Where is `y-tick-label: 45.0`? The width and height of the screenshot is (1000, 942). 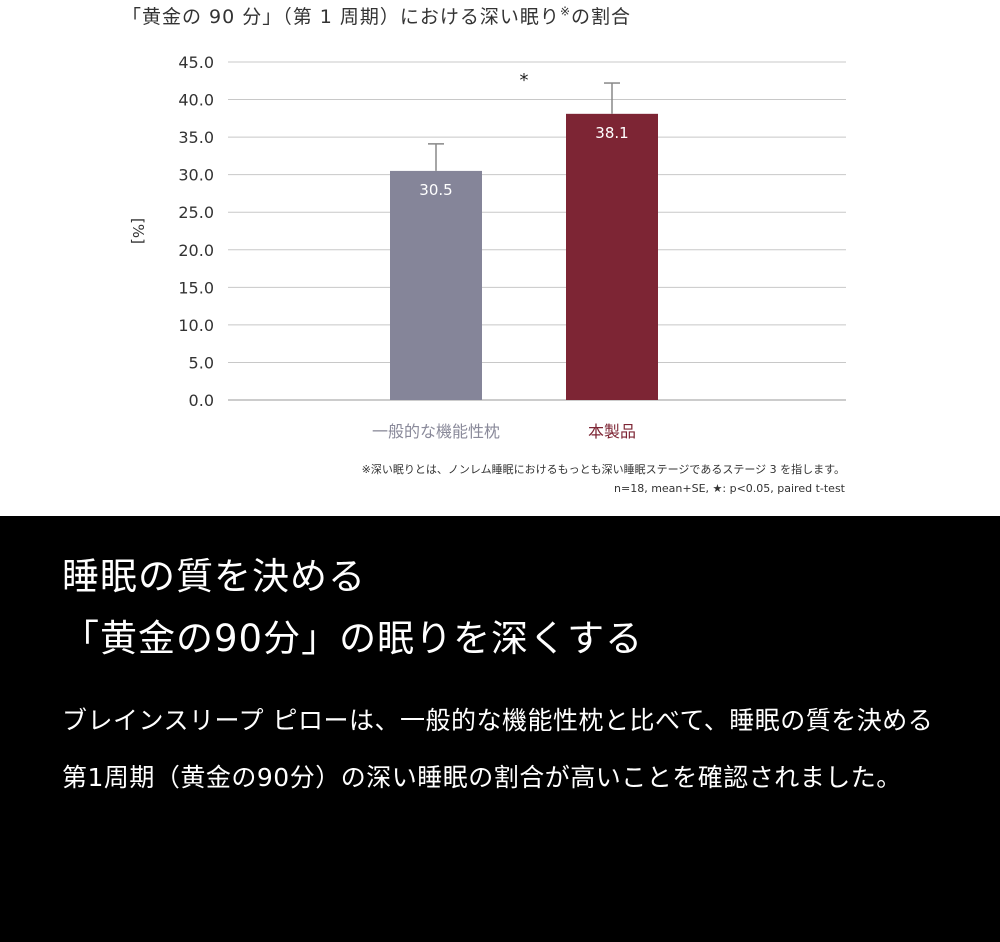
y-tick-label: 45.0 is located at coordinates (196, 62).